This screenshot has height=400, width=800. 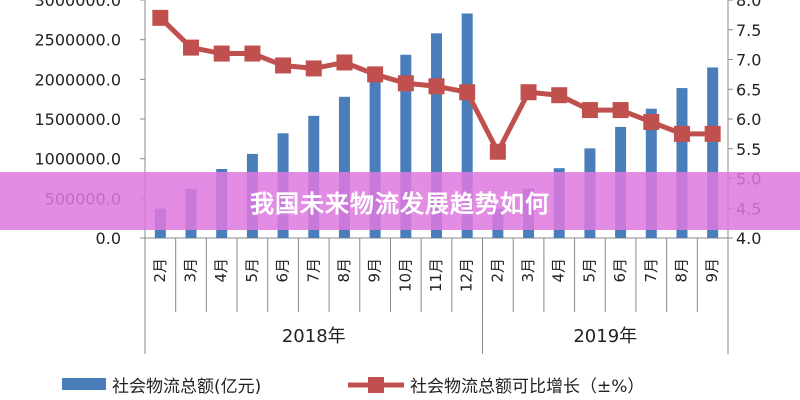 I want to click on x-tick-label: 10月, so click(x=405, y=275).